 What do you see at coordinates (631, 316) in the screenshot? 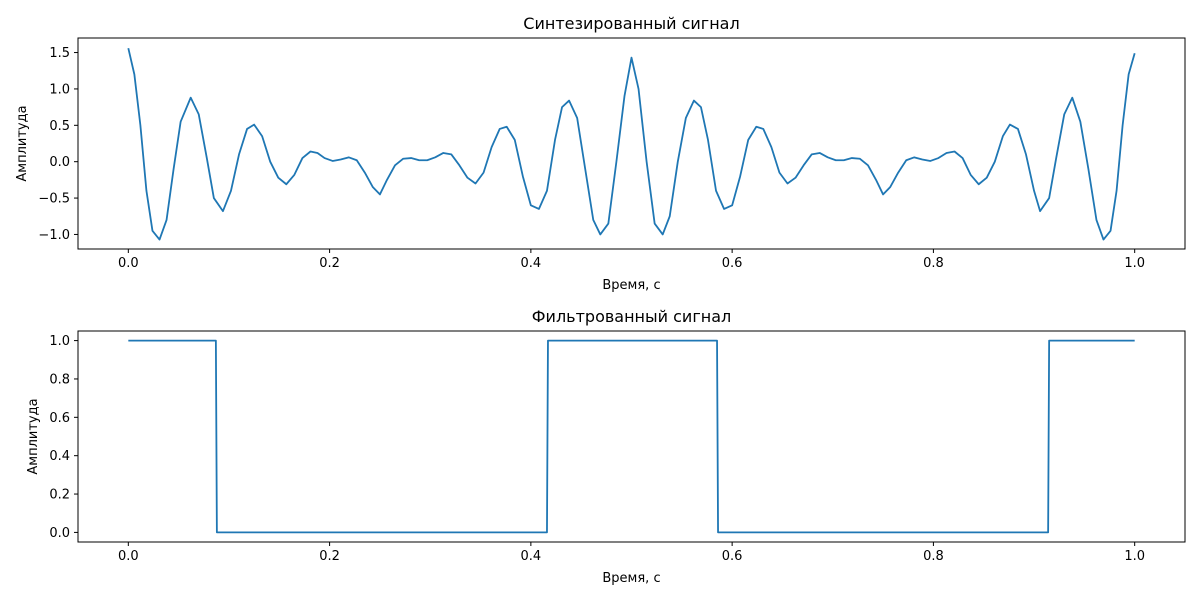
I see `chart-title: Фильтрованный сигнал` at bounding box center [631, 316].